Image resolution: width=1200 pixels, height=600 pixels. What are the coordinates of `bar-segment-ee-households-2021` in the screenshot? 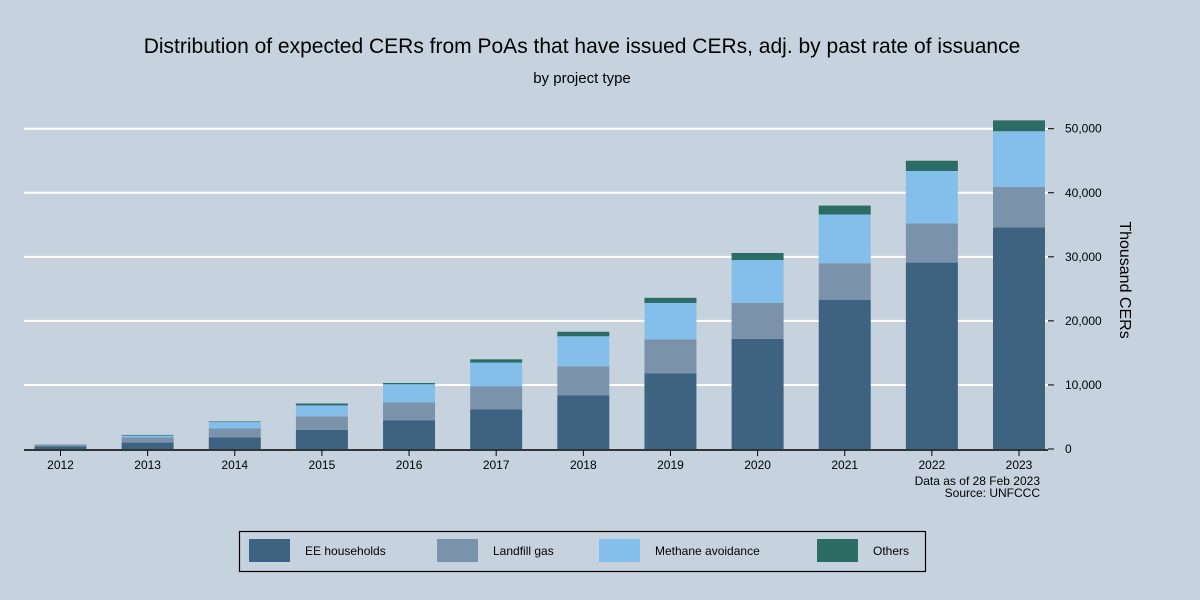 It's located at (844, 374).